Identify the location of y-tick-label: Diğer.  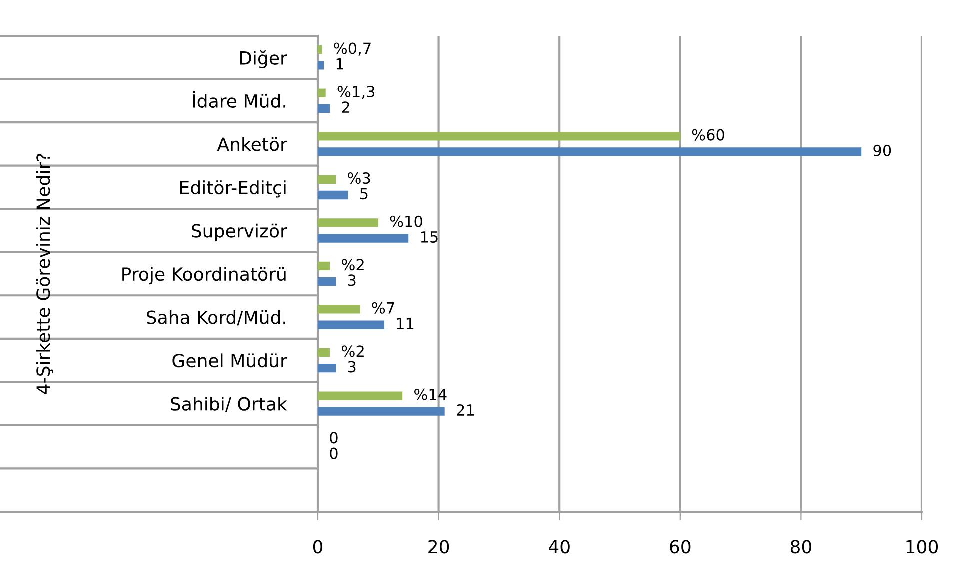
(264, 59).